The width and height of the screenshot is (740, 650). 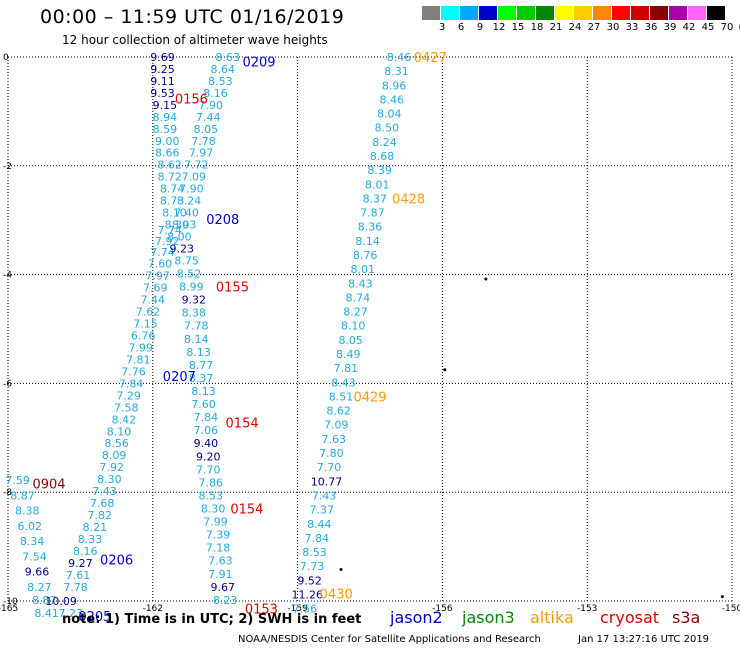 What do you see at coordinates (343, 382) in the screenshot?
I see `wave-height-value: 8.43` at bounding box center [343, 382].